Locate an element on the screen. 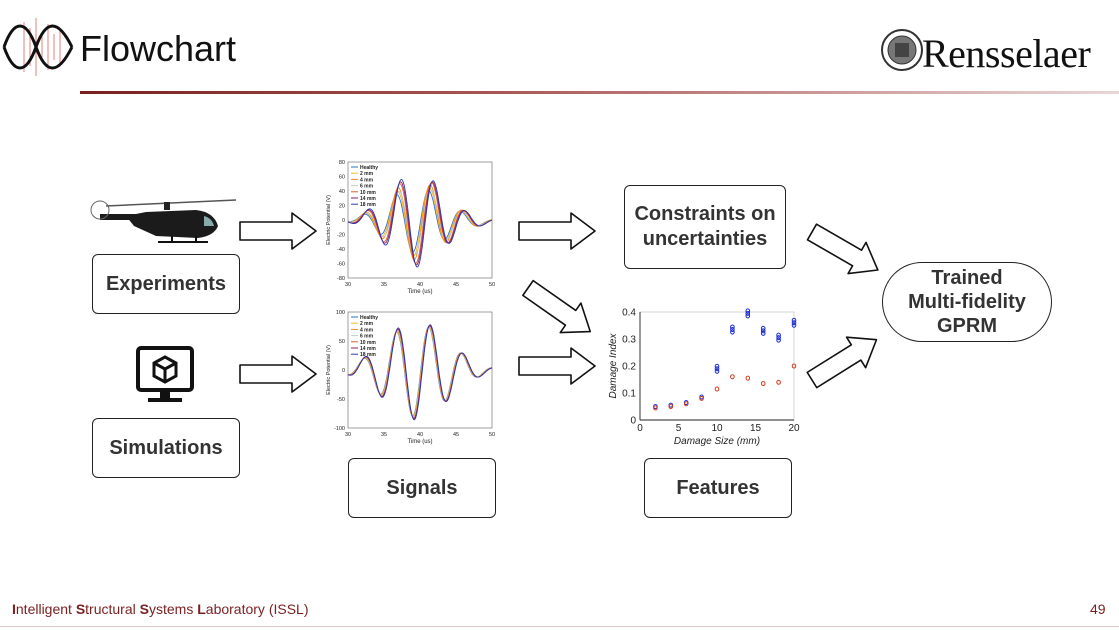  y-tick-label: -100 is located at coordinates (339, 429).